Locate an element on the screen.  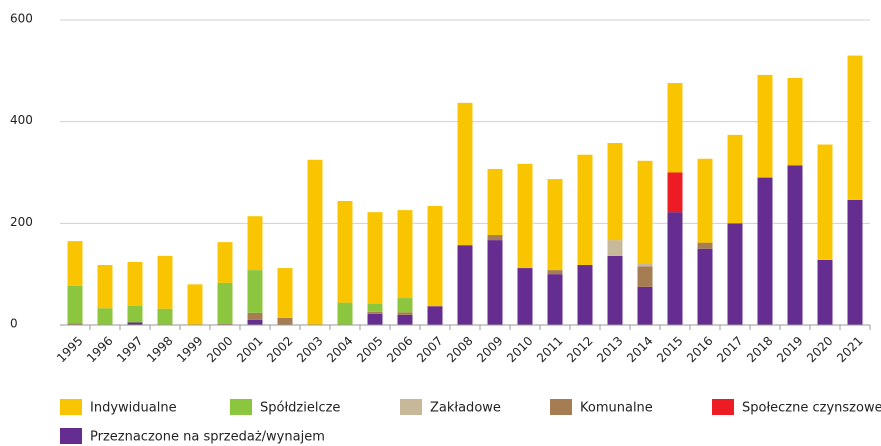
x-tick-label: 2014 is located at coordinates (639, 349).